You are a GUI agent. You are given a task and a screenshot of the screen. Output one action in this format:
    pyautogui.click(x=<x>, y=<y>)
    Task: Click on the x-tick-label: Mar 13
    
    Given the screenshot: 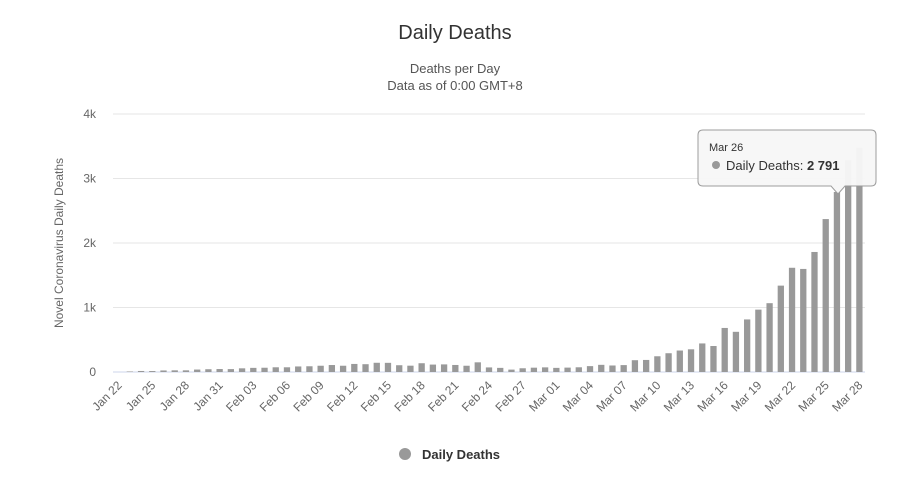 What is the action you would take?
    pyautogui.click(x=679, y=396)
    